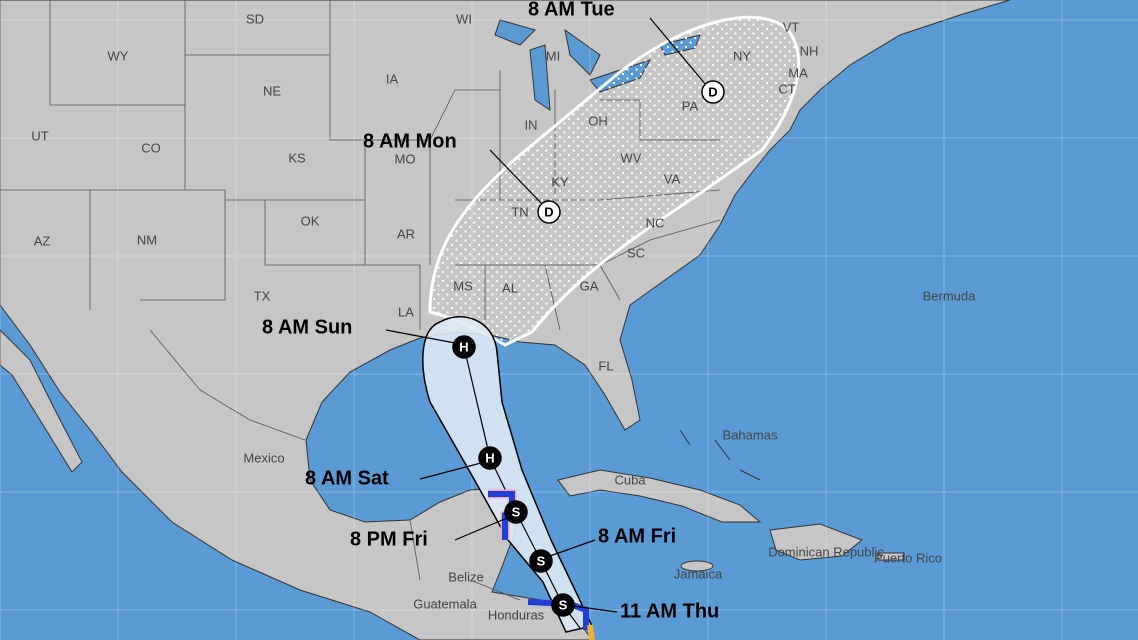 The width and height of the screenshot is (1138, 640). What do you see at coordinates (410, 141) in the screenshot?
I see `forecast-time: 8 AM Mon` at bounding box center [410, 141].